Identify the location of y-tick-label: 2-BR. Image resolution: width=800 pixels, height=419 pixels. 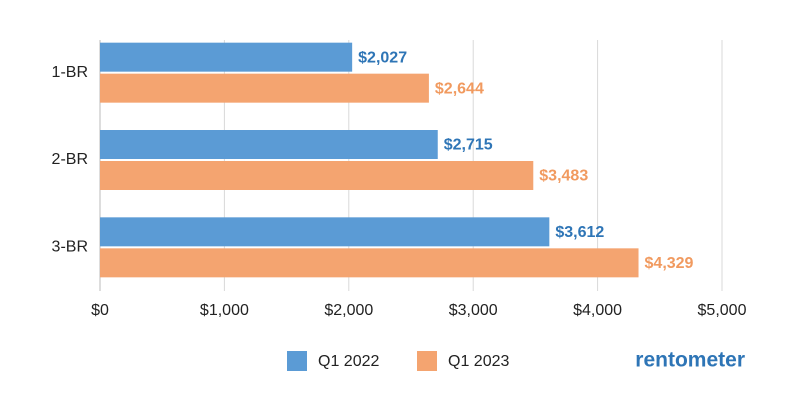
(70, 159).